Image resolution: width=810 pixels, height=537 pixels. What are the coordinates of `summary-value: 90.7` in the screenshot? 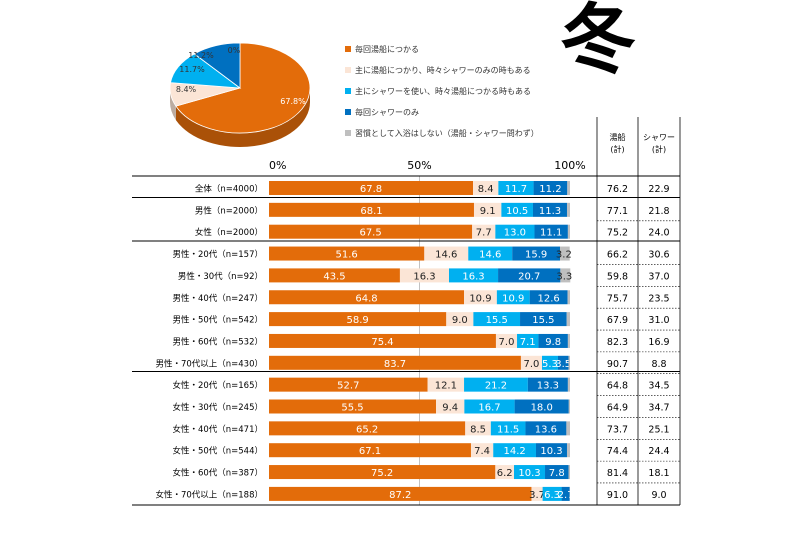 It's located at (617, 364).